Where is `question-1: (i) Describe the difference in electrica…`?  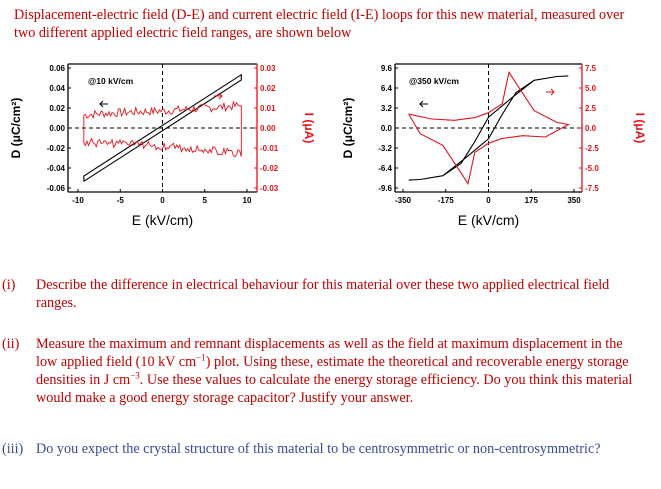 question-1: (i) Describe the difference in electrica… is located at coordinates (319, 294).